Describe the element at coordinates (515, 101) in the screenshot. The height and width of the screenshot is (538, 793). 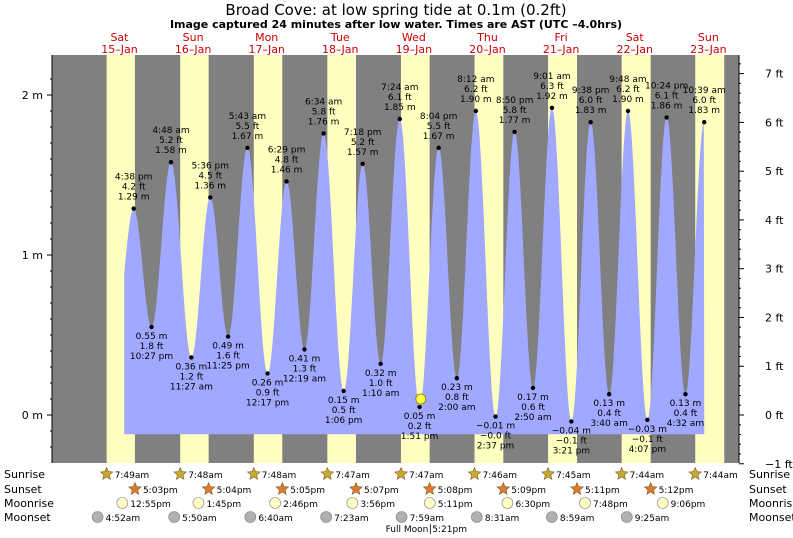
I see `high-tide-time: 8:50 pm` at that location.